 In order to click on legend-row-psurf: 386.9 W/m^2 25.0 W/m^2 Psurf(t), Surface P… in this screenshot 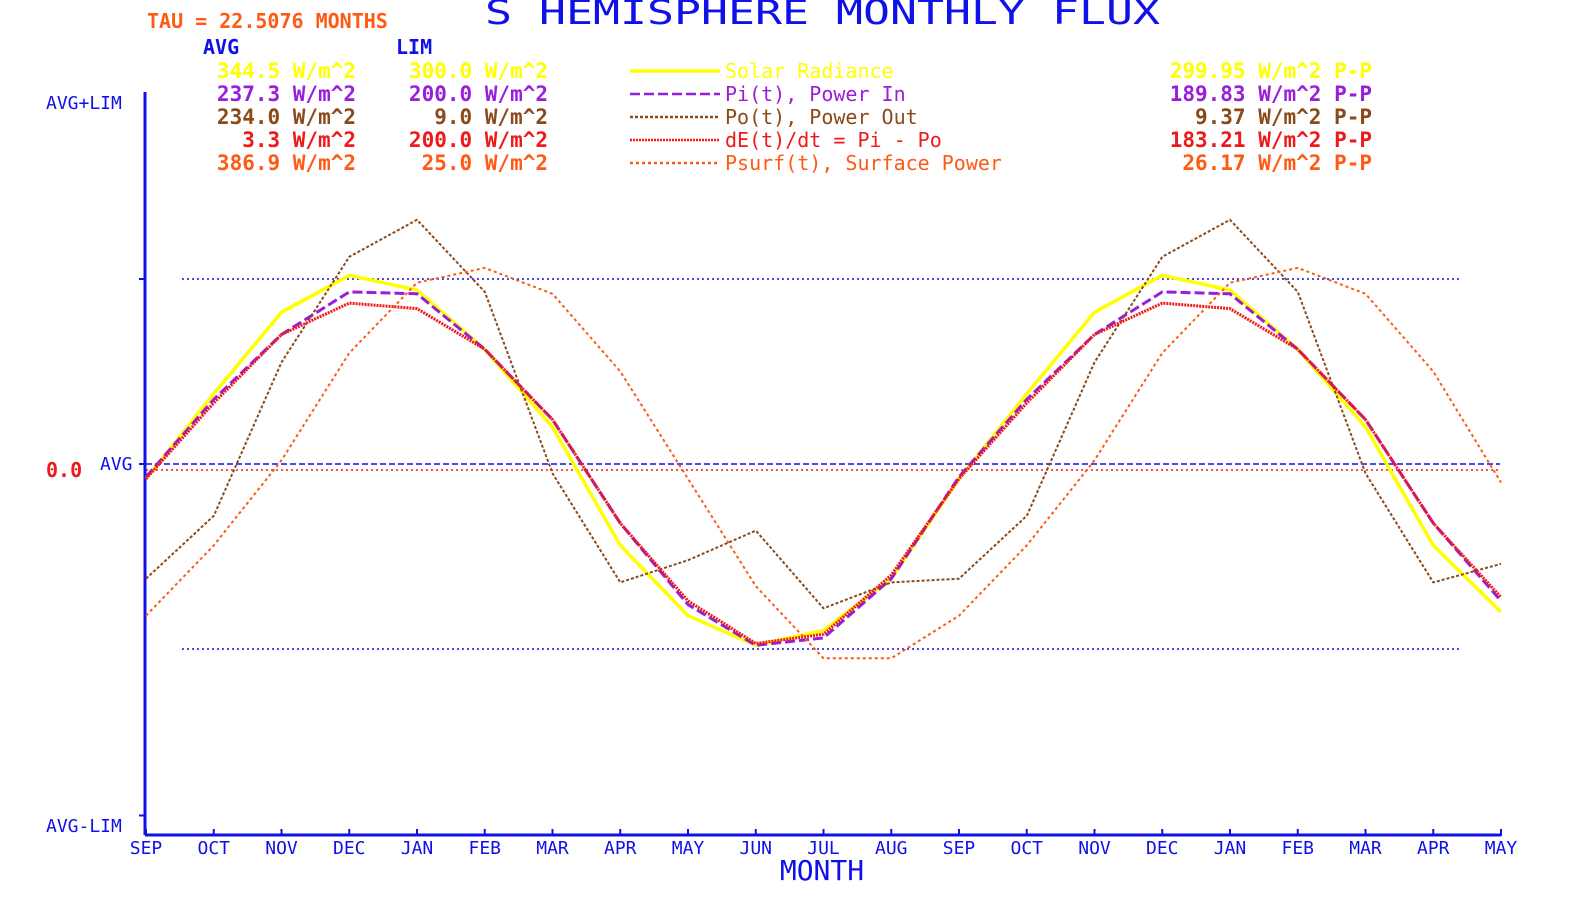, I will do `click(794, 163)`.